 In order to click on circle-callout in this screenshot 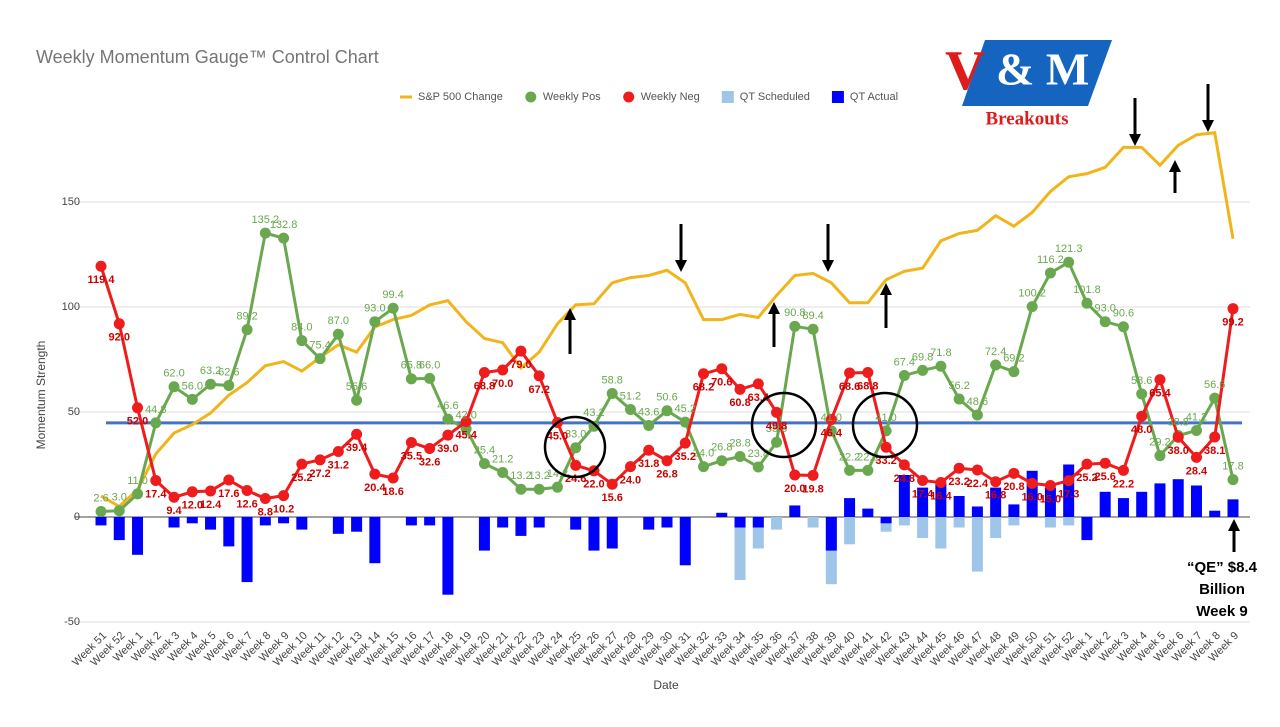, I will do `click(784, 425)`.